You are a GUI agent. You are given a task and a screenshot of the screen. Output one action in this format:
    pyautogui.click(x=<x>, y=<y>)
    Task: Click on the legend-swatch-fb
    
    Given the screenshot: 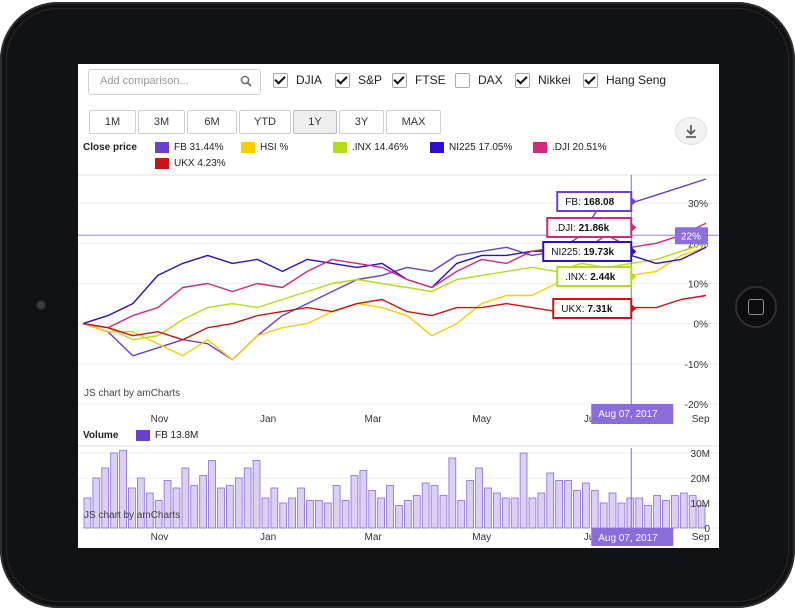 What is the action you would take?
    pyautogui.click(x=162, y=147)
    